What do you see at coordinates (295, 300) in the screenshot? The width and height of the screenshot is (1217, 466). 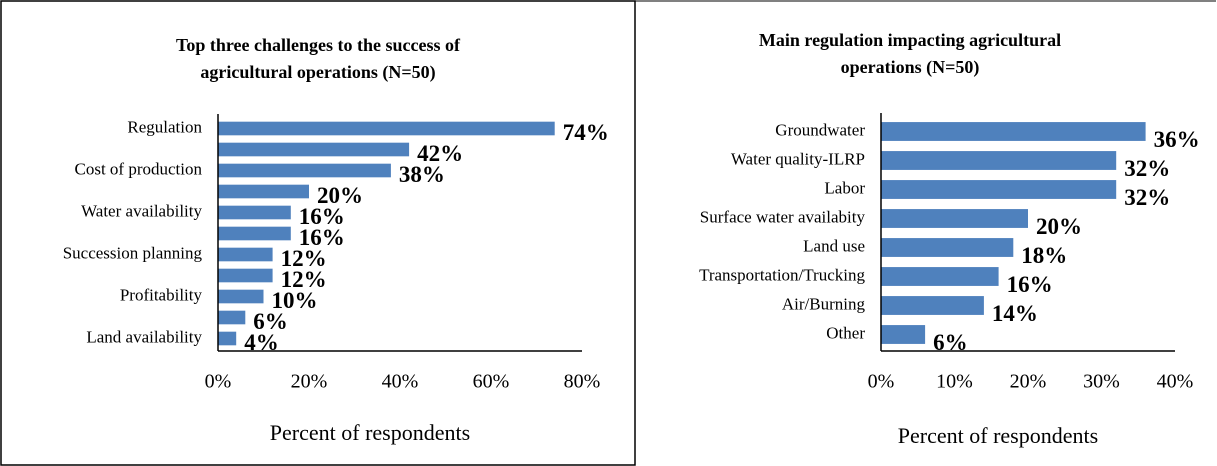 I see `value-label: 10%` at bounding box center [295, 300].